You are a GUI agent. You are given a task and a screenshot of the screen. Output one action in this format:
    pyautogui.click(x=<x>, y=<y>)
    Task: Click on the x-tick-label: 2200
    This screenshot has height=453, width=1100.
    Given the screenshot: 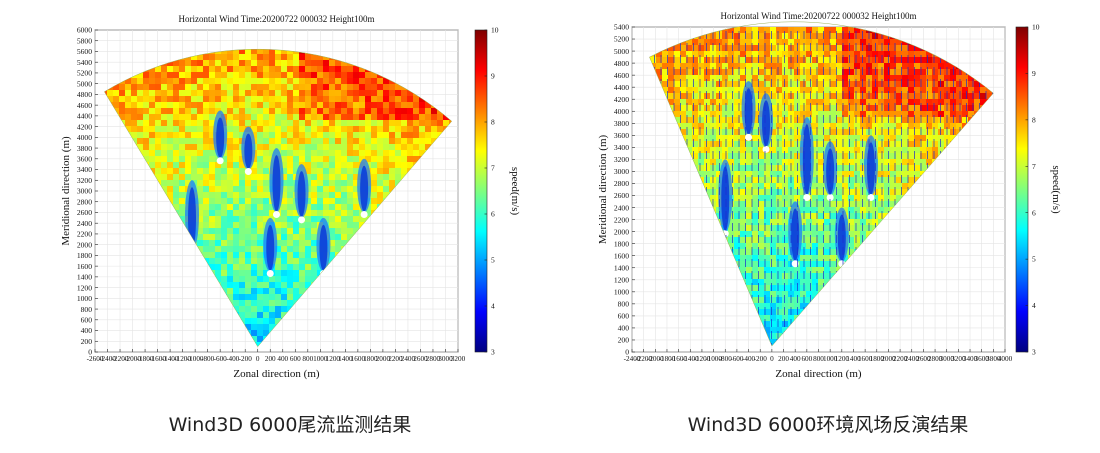 What is the action you would take?
    pyautogui.click(x=395, y=359)
    